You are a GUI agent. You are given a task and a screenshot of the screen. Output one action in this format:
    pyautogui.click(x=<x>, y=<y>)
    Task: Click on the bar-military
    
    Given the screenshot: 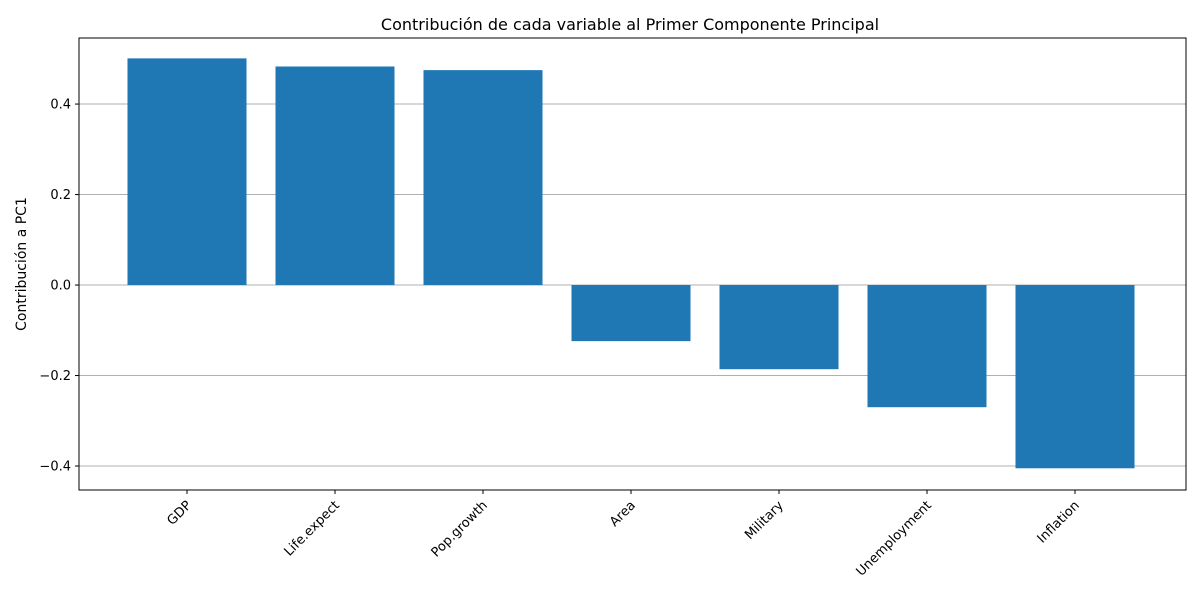 What is the action you would take?
    pyautogui.click(x=779, y=327)
    